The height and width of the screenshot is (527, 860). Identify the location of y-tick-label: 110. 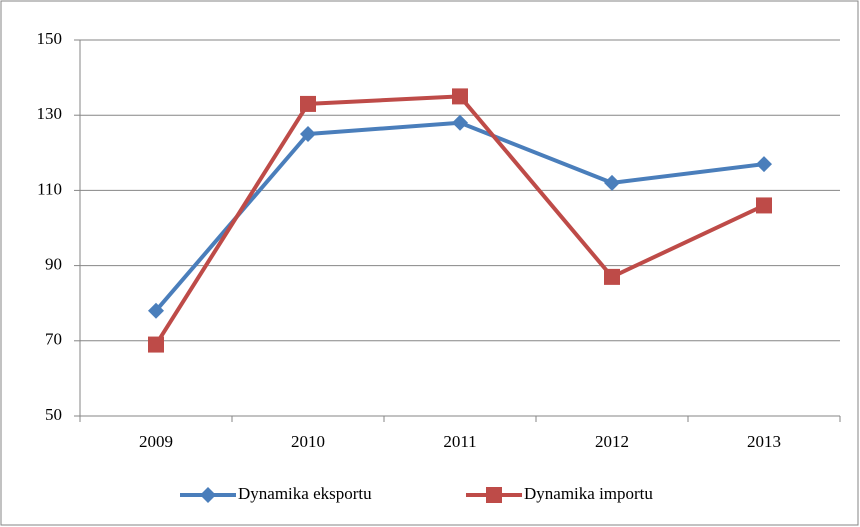
(49, 188).